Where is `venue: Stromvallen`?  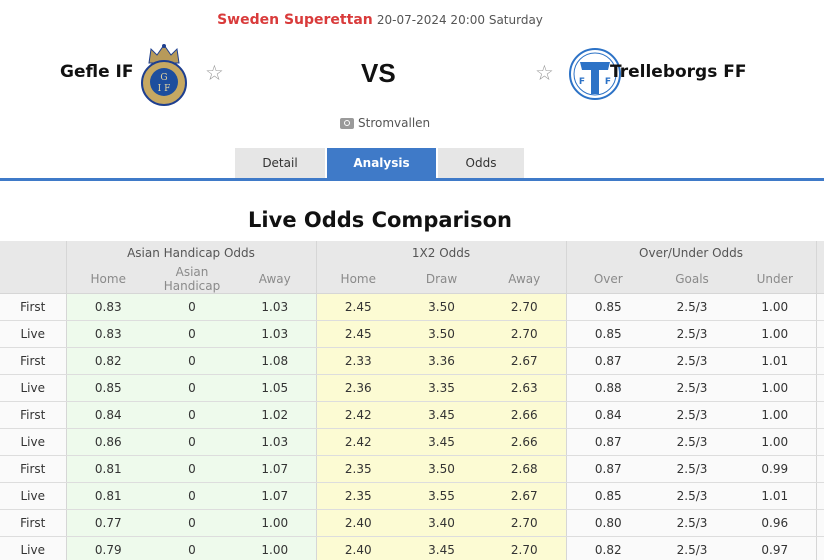
venue: Stromvallen is located at coordinates (385, 123).